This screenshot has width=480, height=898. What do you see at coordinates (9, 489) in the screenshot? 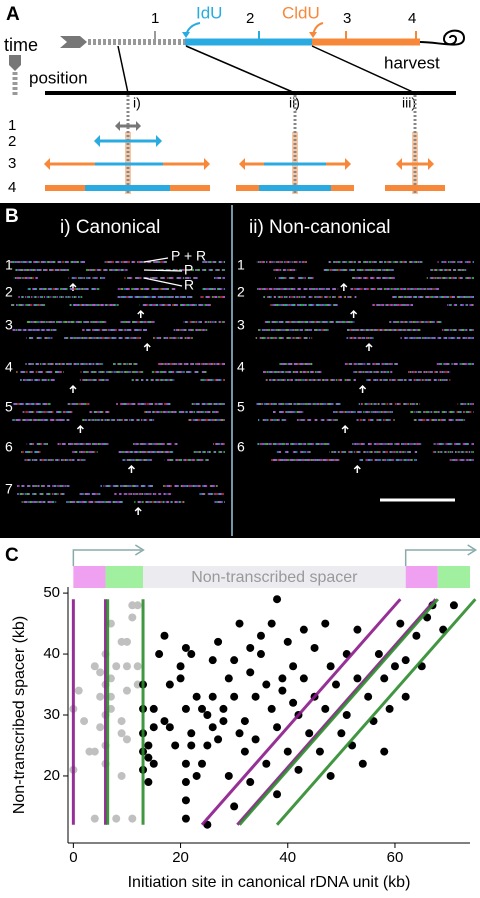
I see `row-label: 7` at bounding box center [9, 489].